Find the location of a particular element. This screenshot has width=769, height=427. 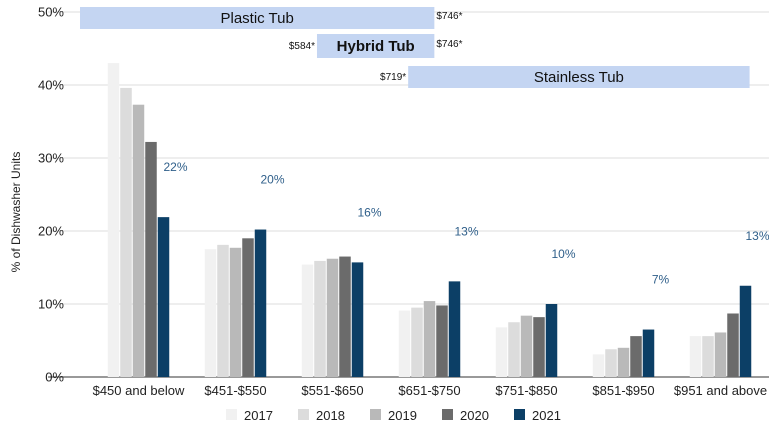

legend: 2017 2018 2019 2020 2021 is located at coordinates (393, 415).